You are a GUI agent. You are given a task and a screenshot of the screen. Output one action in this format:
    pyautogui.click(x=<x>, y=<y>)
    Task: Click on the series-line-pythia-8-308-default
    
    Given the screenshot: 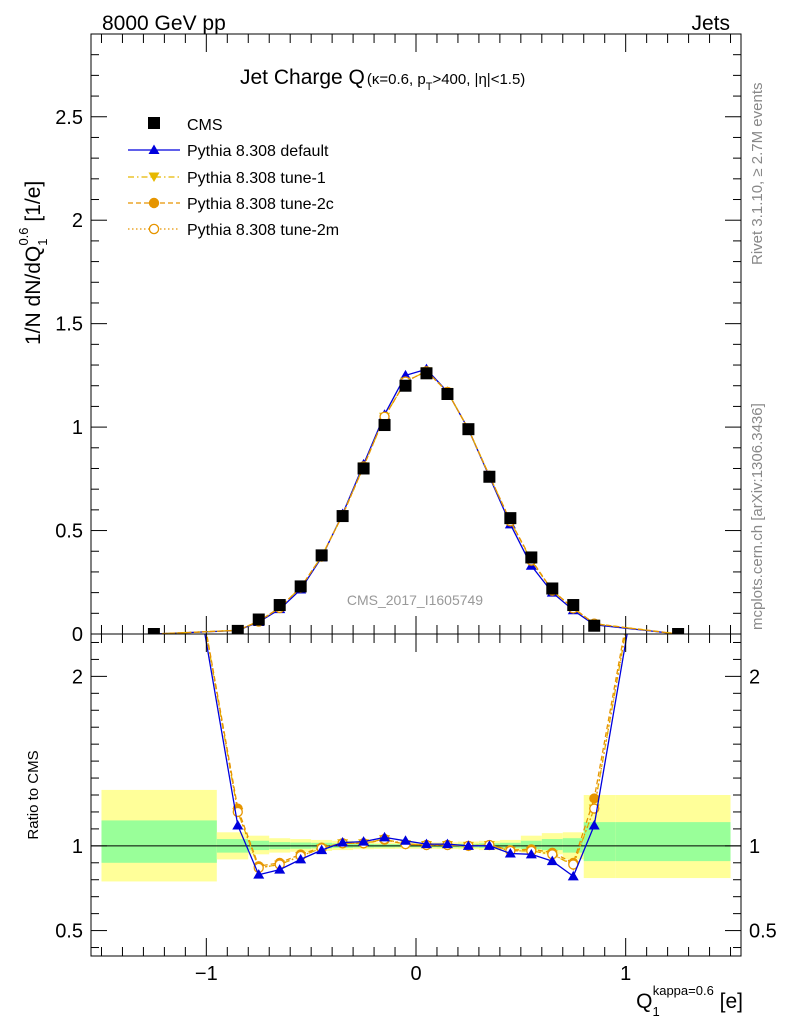 What is the action you would take?
    pyautogui.click(x=416, y=756)
    